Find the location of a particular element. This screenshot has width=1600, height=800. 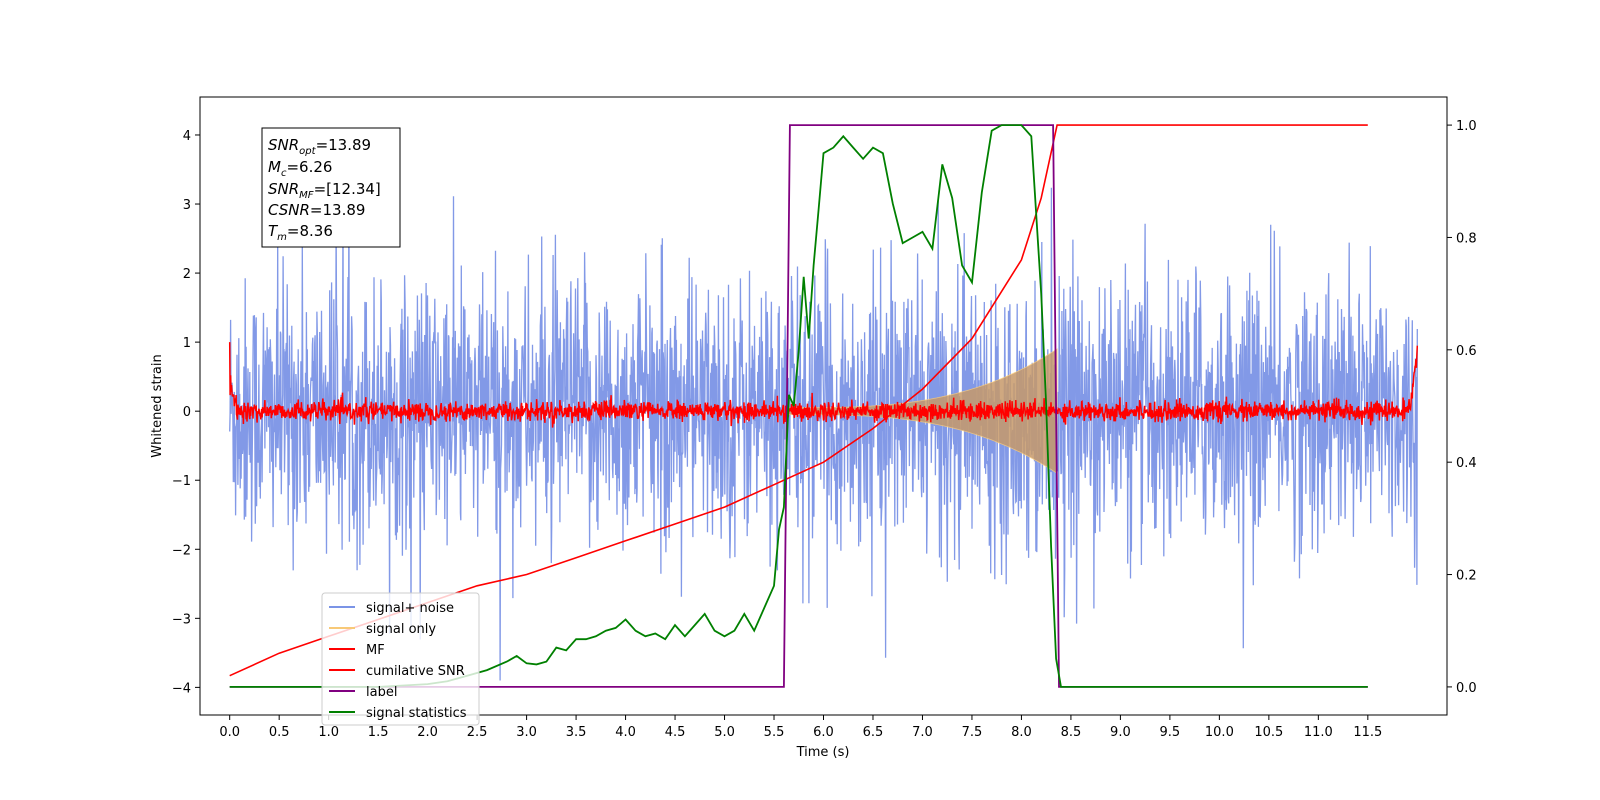

x-tick-label: 7.5 is located at coordinates (972, 732).